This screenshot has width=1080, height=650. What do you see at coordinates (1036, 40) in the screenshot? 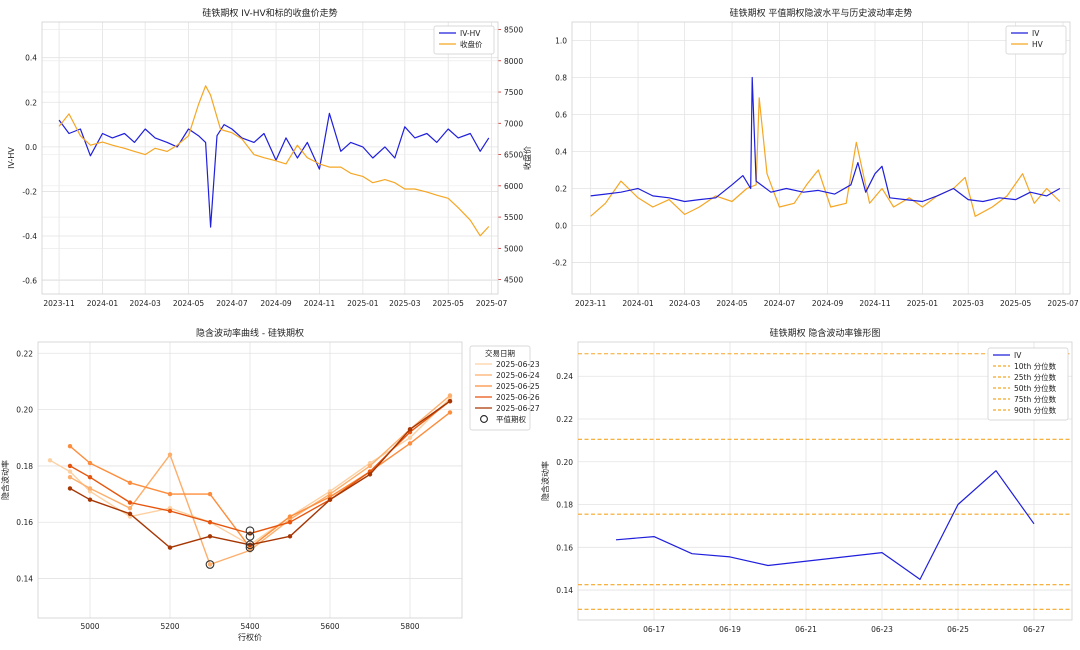
I see `legend-1: IV HV` at bounding box center [1036, 40].